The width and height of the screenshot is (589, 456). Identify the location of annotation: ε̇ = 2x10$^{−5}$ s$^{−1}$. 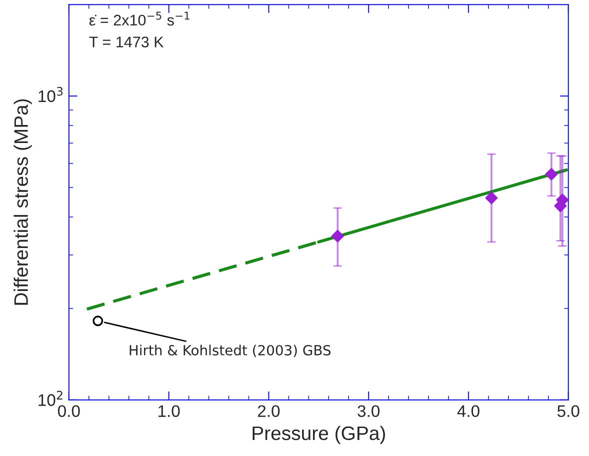
(139, 19).